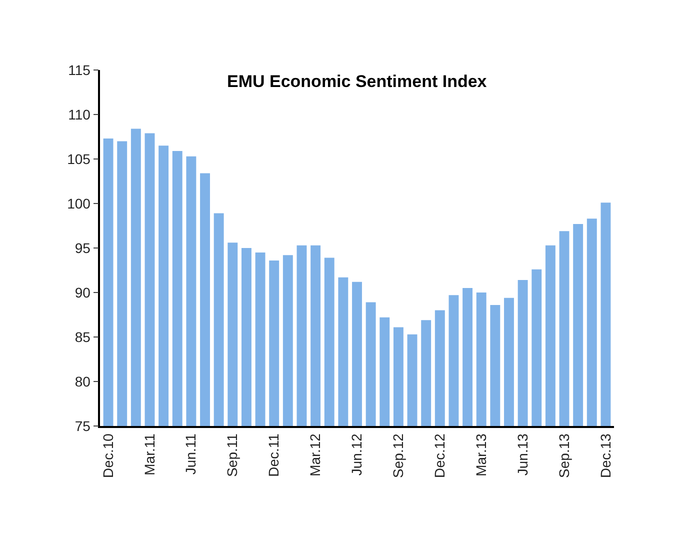 This screenshot has height=546, width=679. I want to click on x-tick-label: Mar.11, so click(149, 454).